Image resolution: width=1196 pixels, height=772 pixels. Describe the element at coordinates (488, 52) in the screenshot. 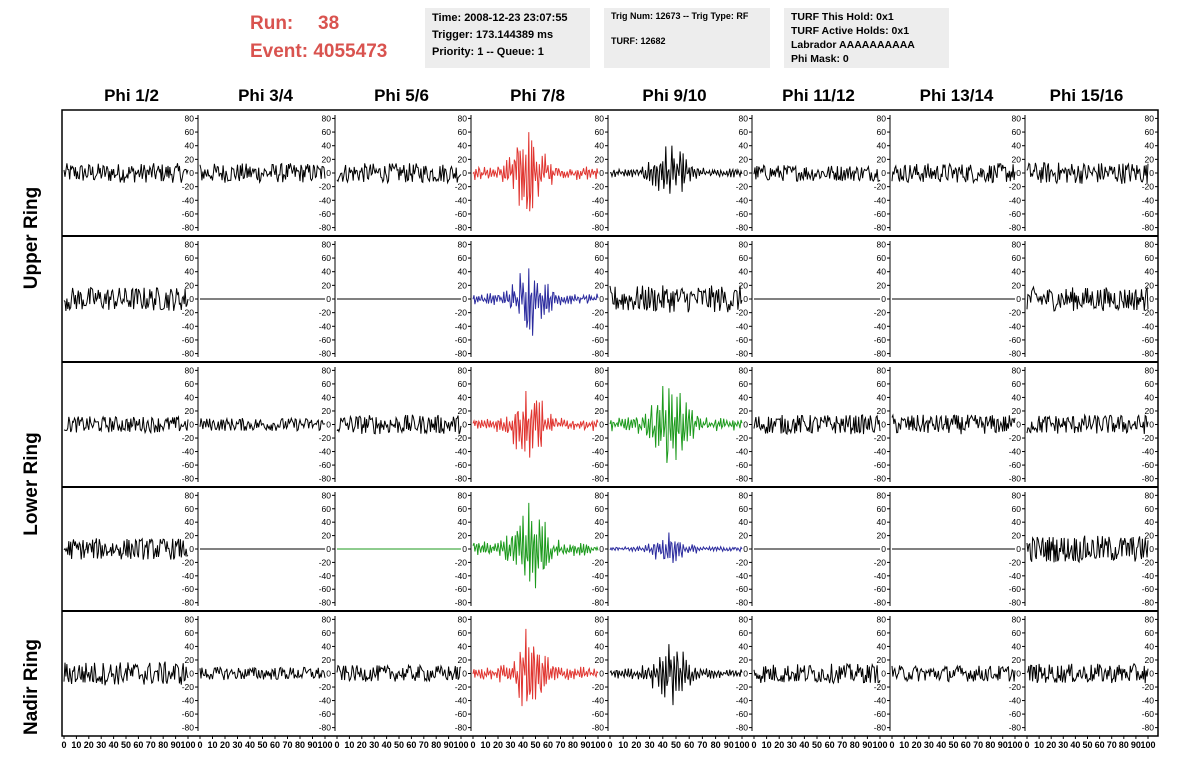

I see `priority-text: Priority: 1 -- Queue: 1` at that location.